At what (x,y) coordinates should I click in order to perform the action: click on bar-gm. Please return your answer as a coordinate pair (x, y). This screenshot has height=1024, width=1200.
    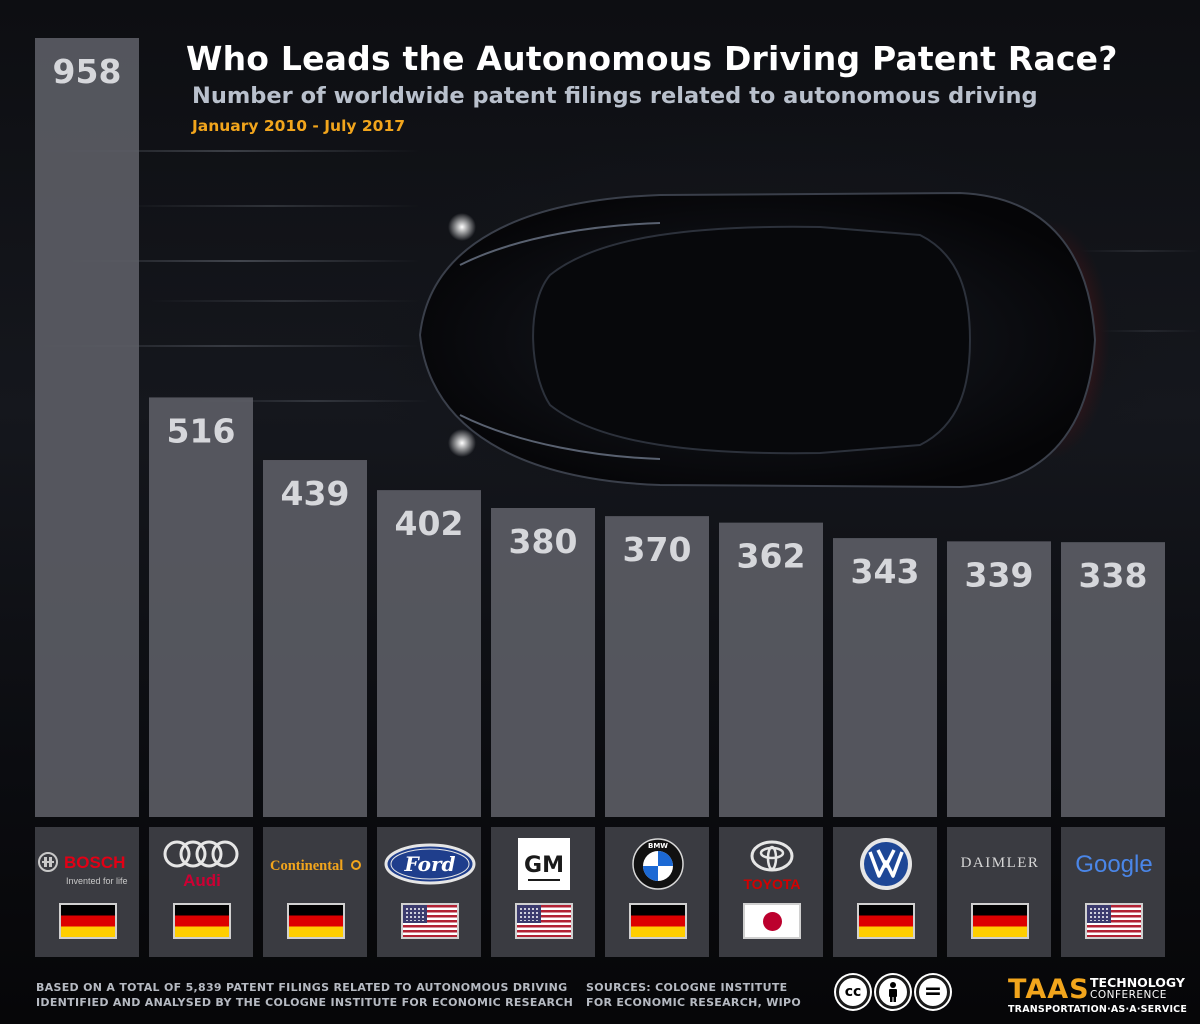
    Looking at the image, I should click on (543, 662).